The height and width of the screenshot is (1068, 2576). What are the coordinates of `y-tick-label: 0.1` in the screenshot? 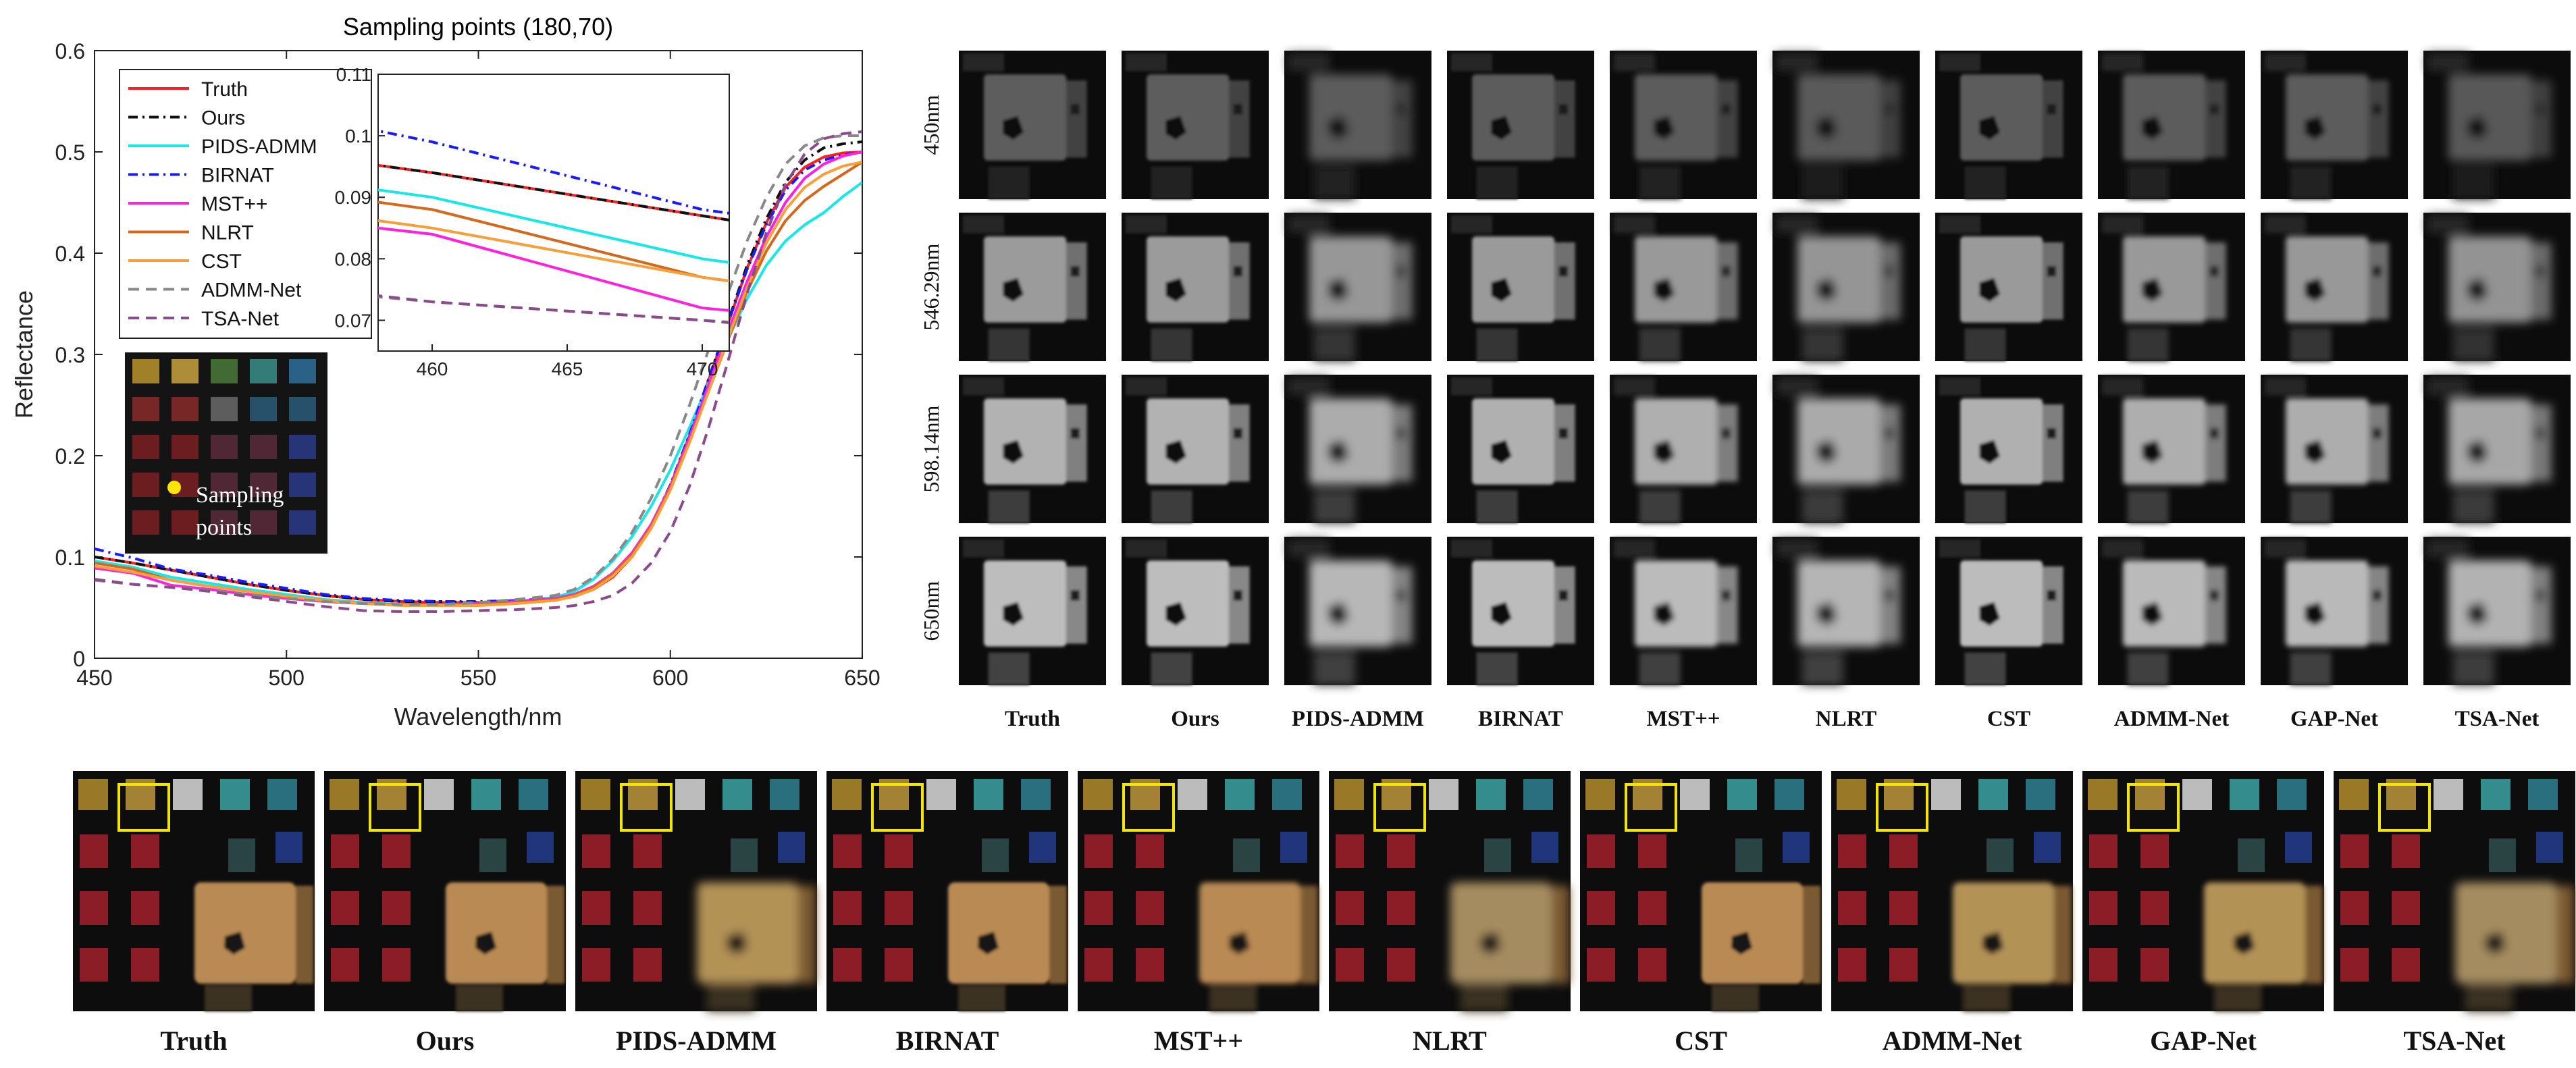 It's located at (70, 557).